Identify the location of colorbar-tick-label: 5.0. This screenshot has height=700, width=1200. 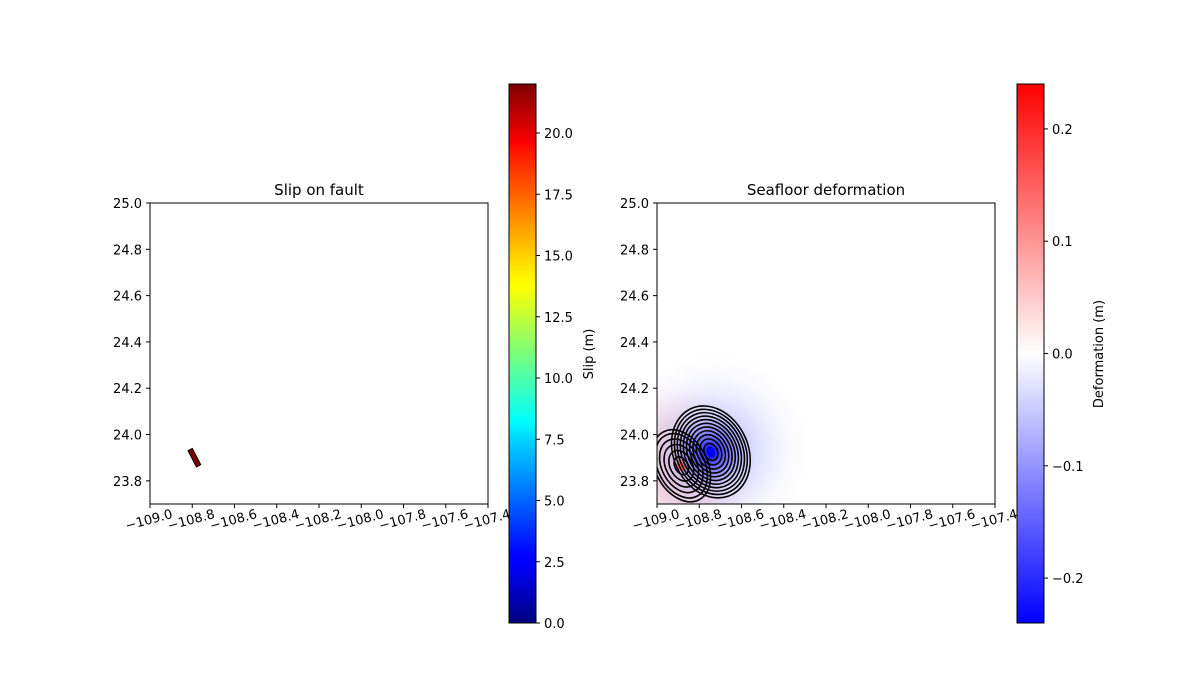
(554, 502).